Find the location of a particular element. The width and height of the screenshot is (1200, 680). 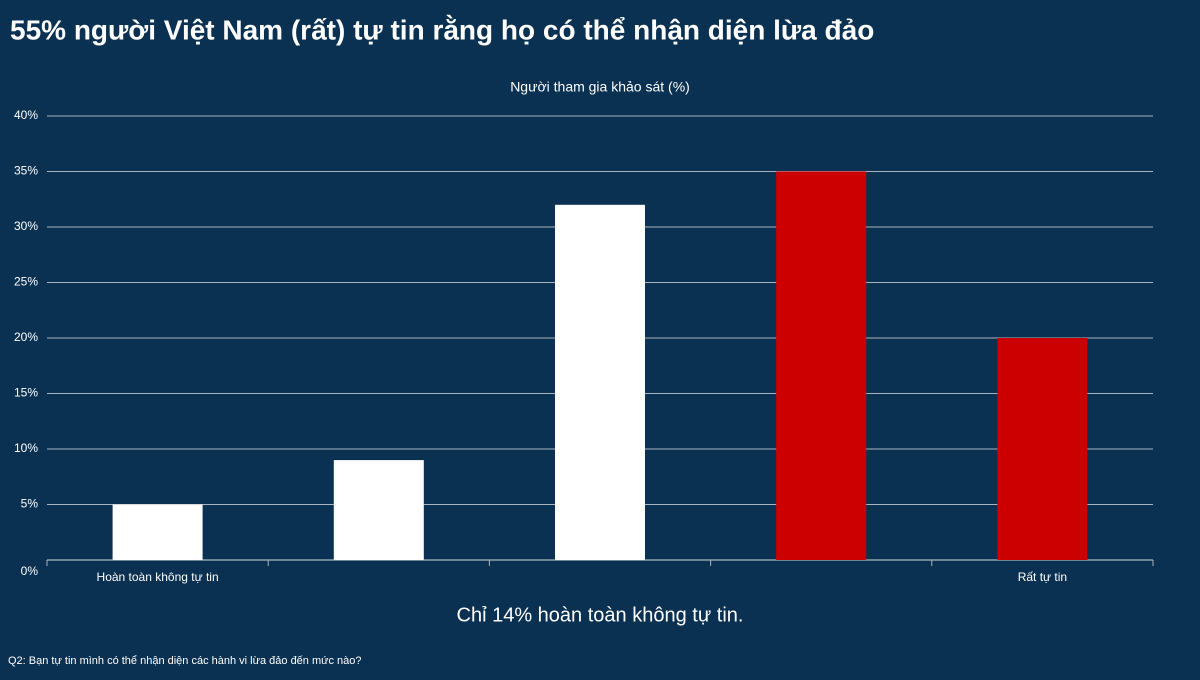

y-tick-label: 35% is located at coordinates (26, 171).